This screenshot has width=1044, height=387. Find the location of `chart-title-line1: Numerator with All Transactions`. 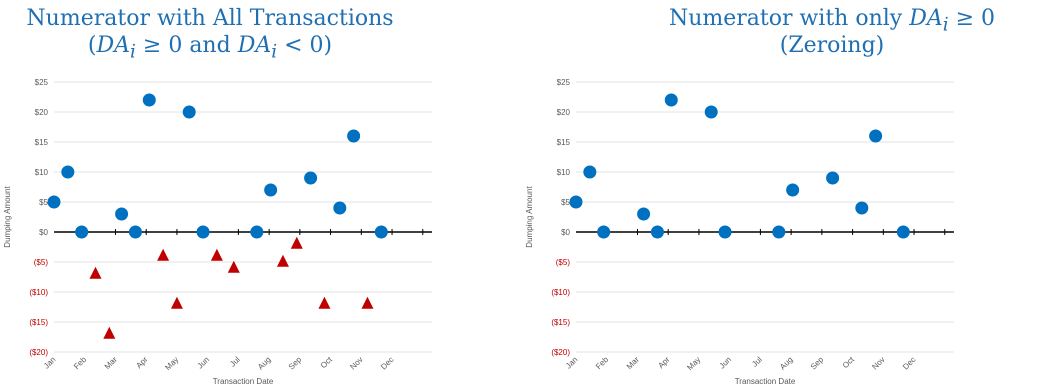

chart-title-line1: Numerator with All Transactions is located at coordinates (210, 18).